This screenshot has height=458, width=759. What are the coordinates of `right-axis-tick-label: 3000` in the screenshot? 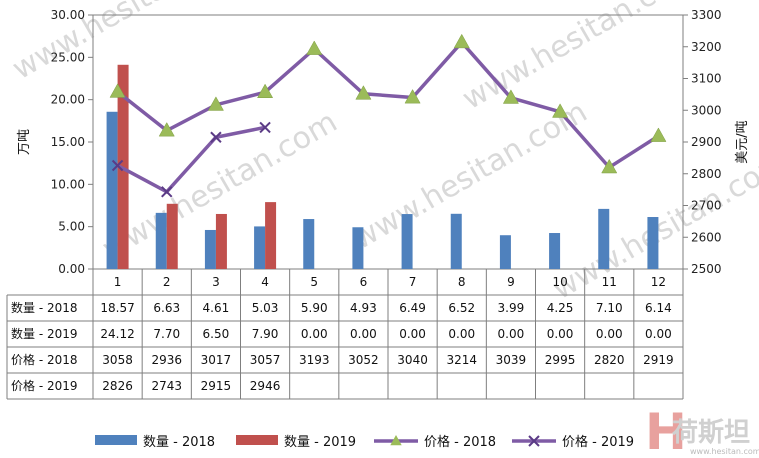 It's located at (706, 110).